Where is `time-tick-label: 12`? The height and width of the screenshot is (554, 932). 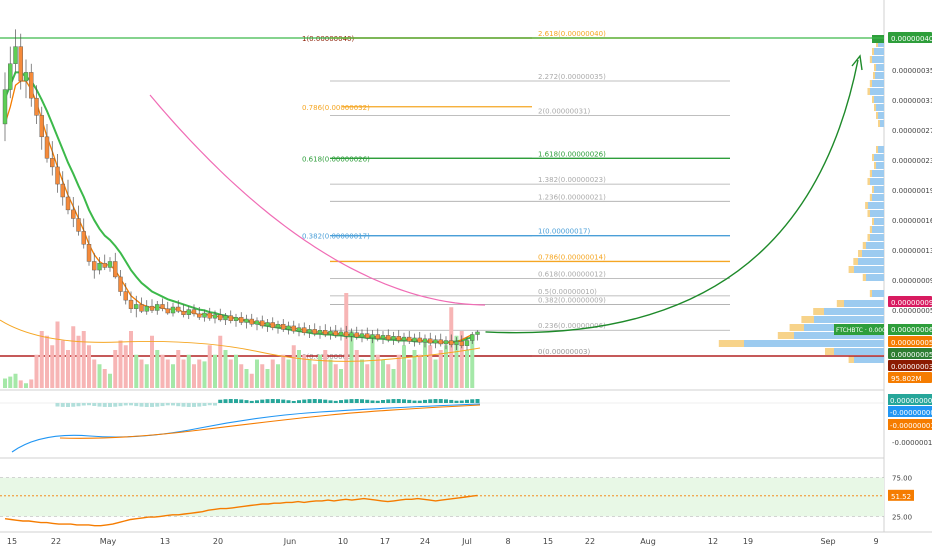 time-tick-label: 12 is located at coordinates (713, 541).